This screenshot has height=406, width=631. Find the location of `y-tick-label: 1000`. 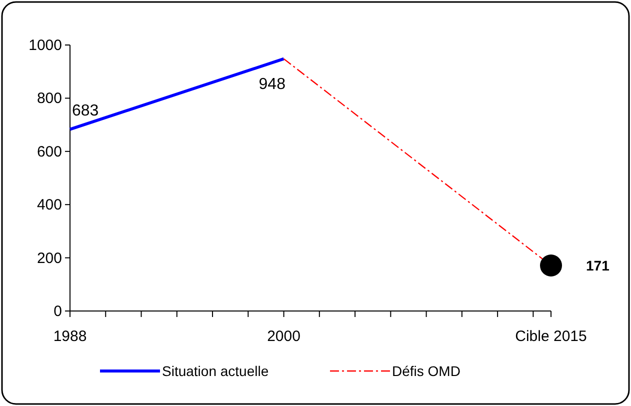

y-tick-label: 1000 is located at coordinates (45, 45).